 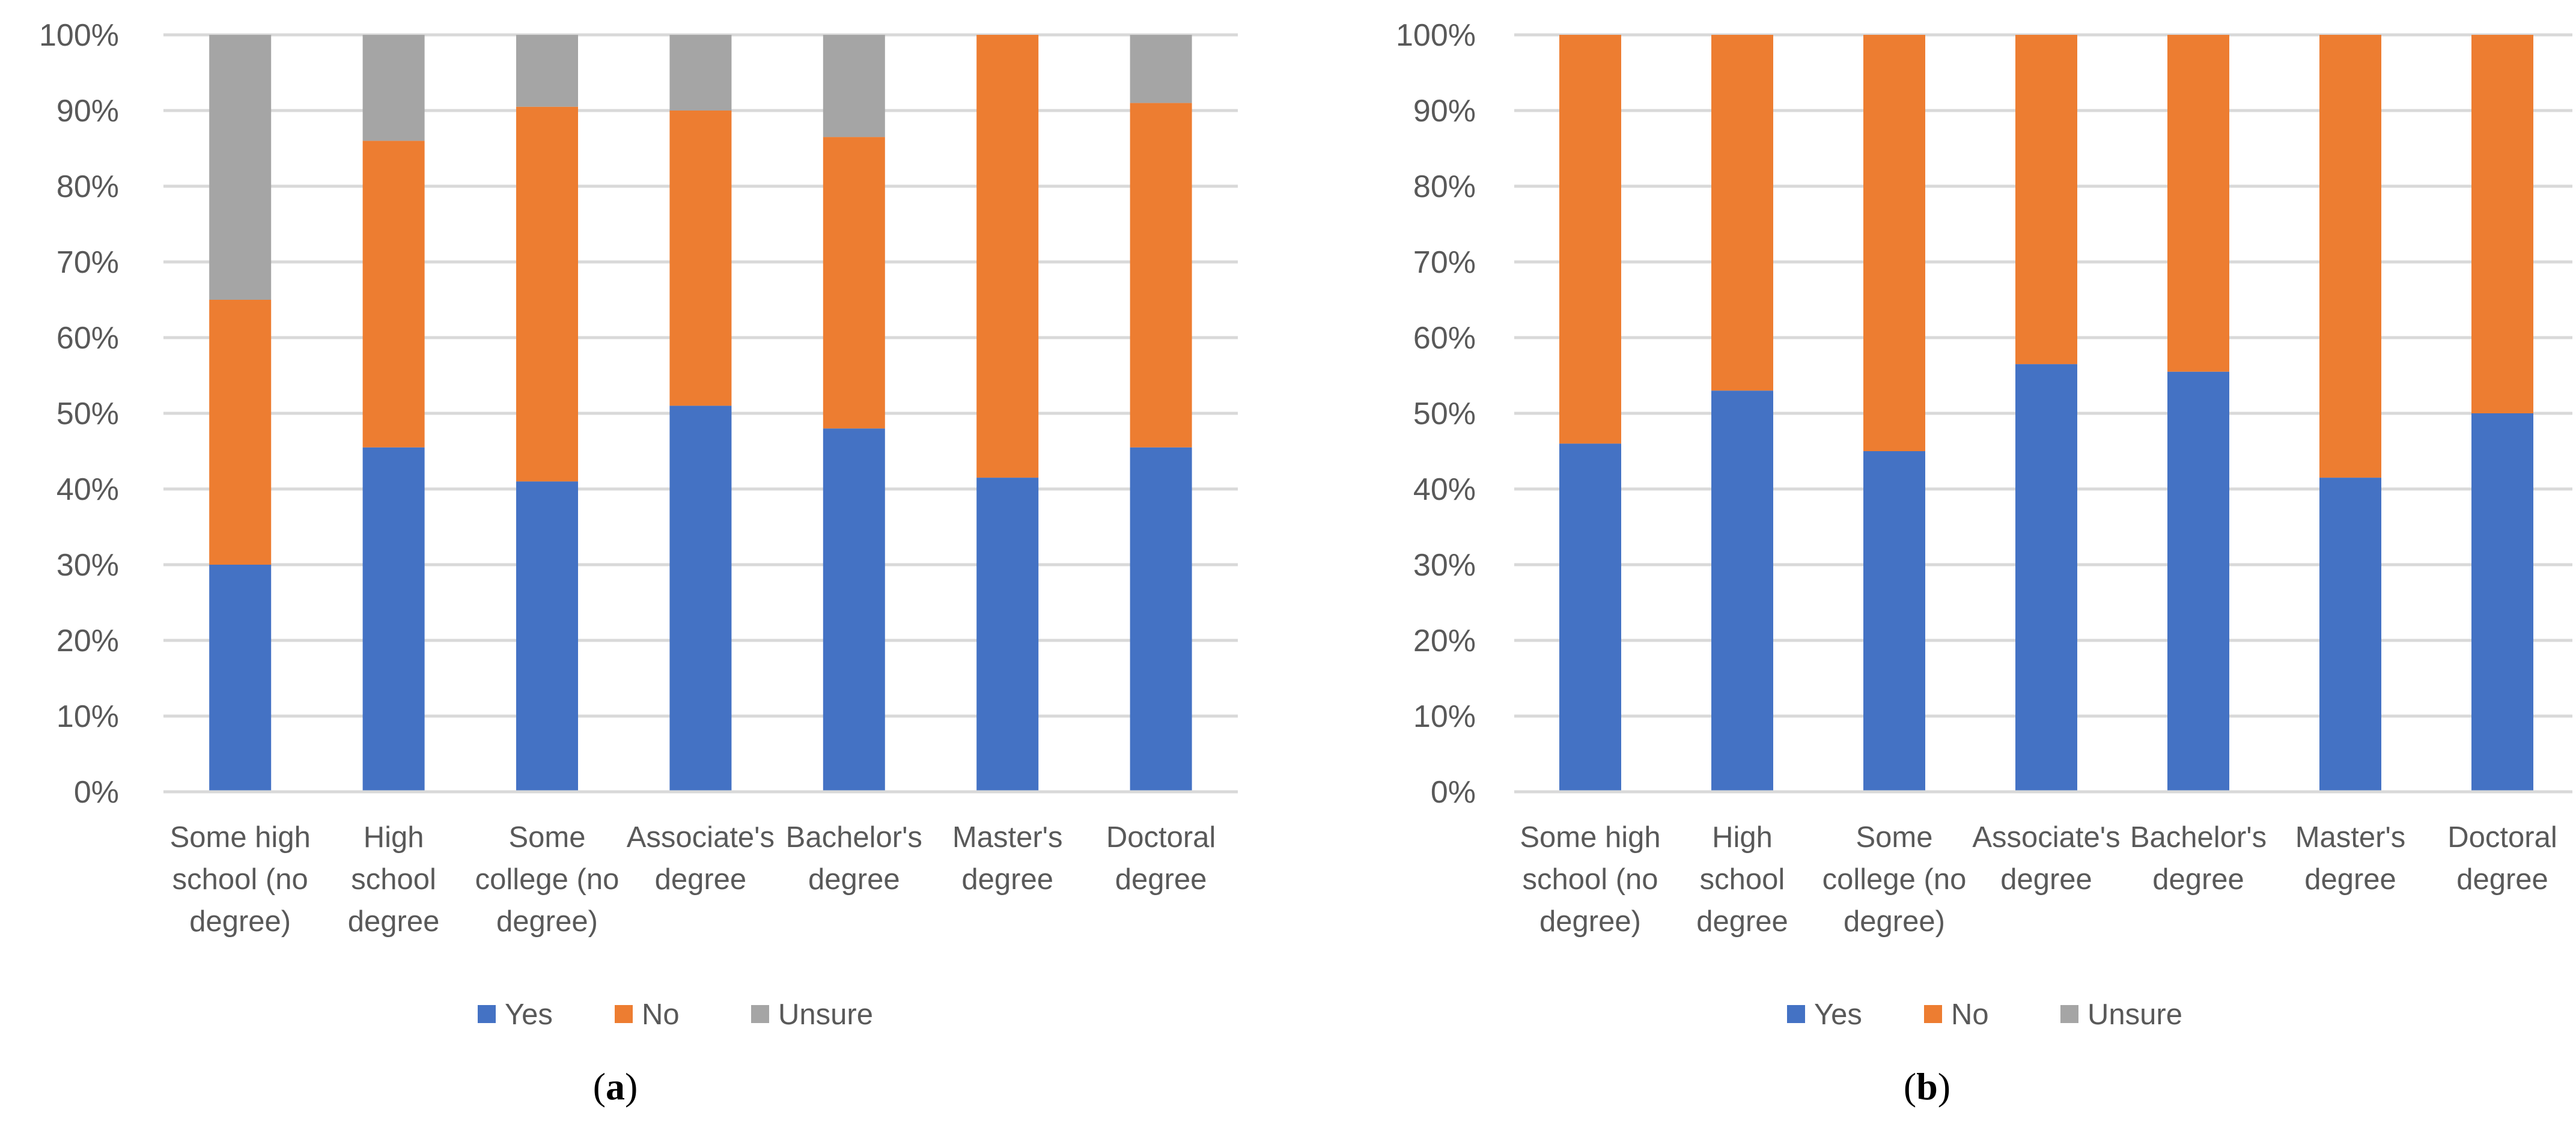 What do you see at coordinates (1444, 489) in the screenshot?
I see `y-tick-label: 40%` at bounding box center [1444, 489].